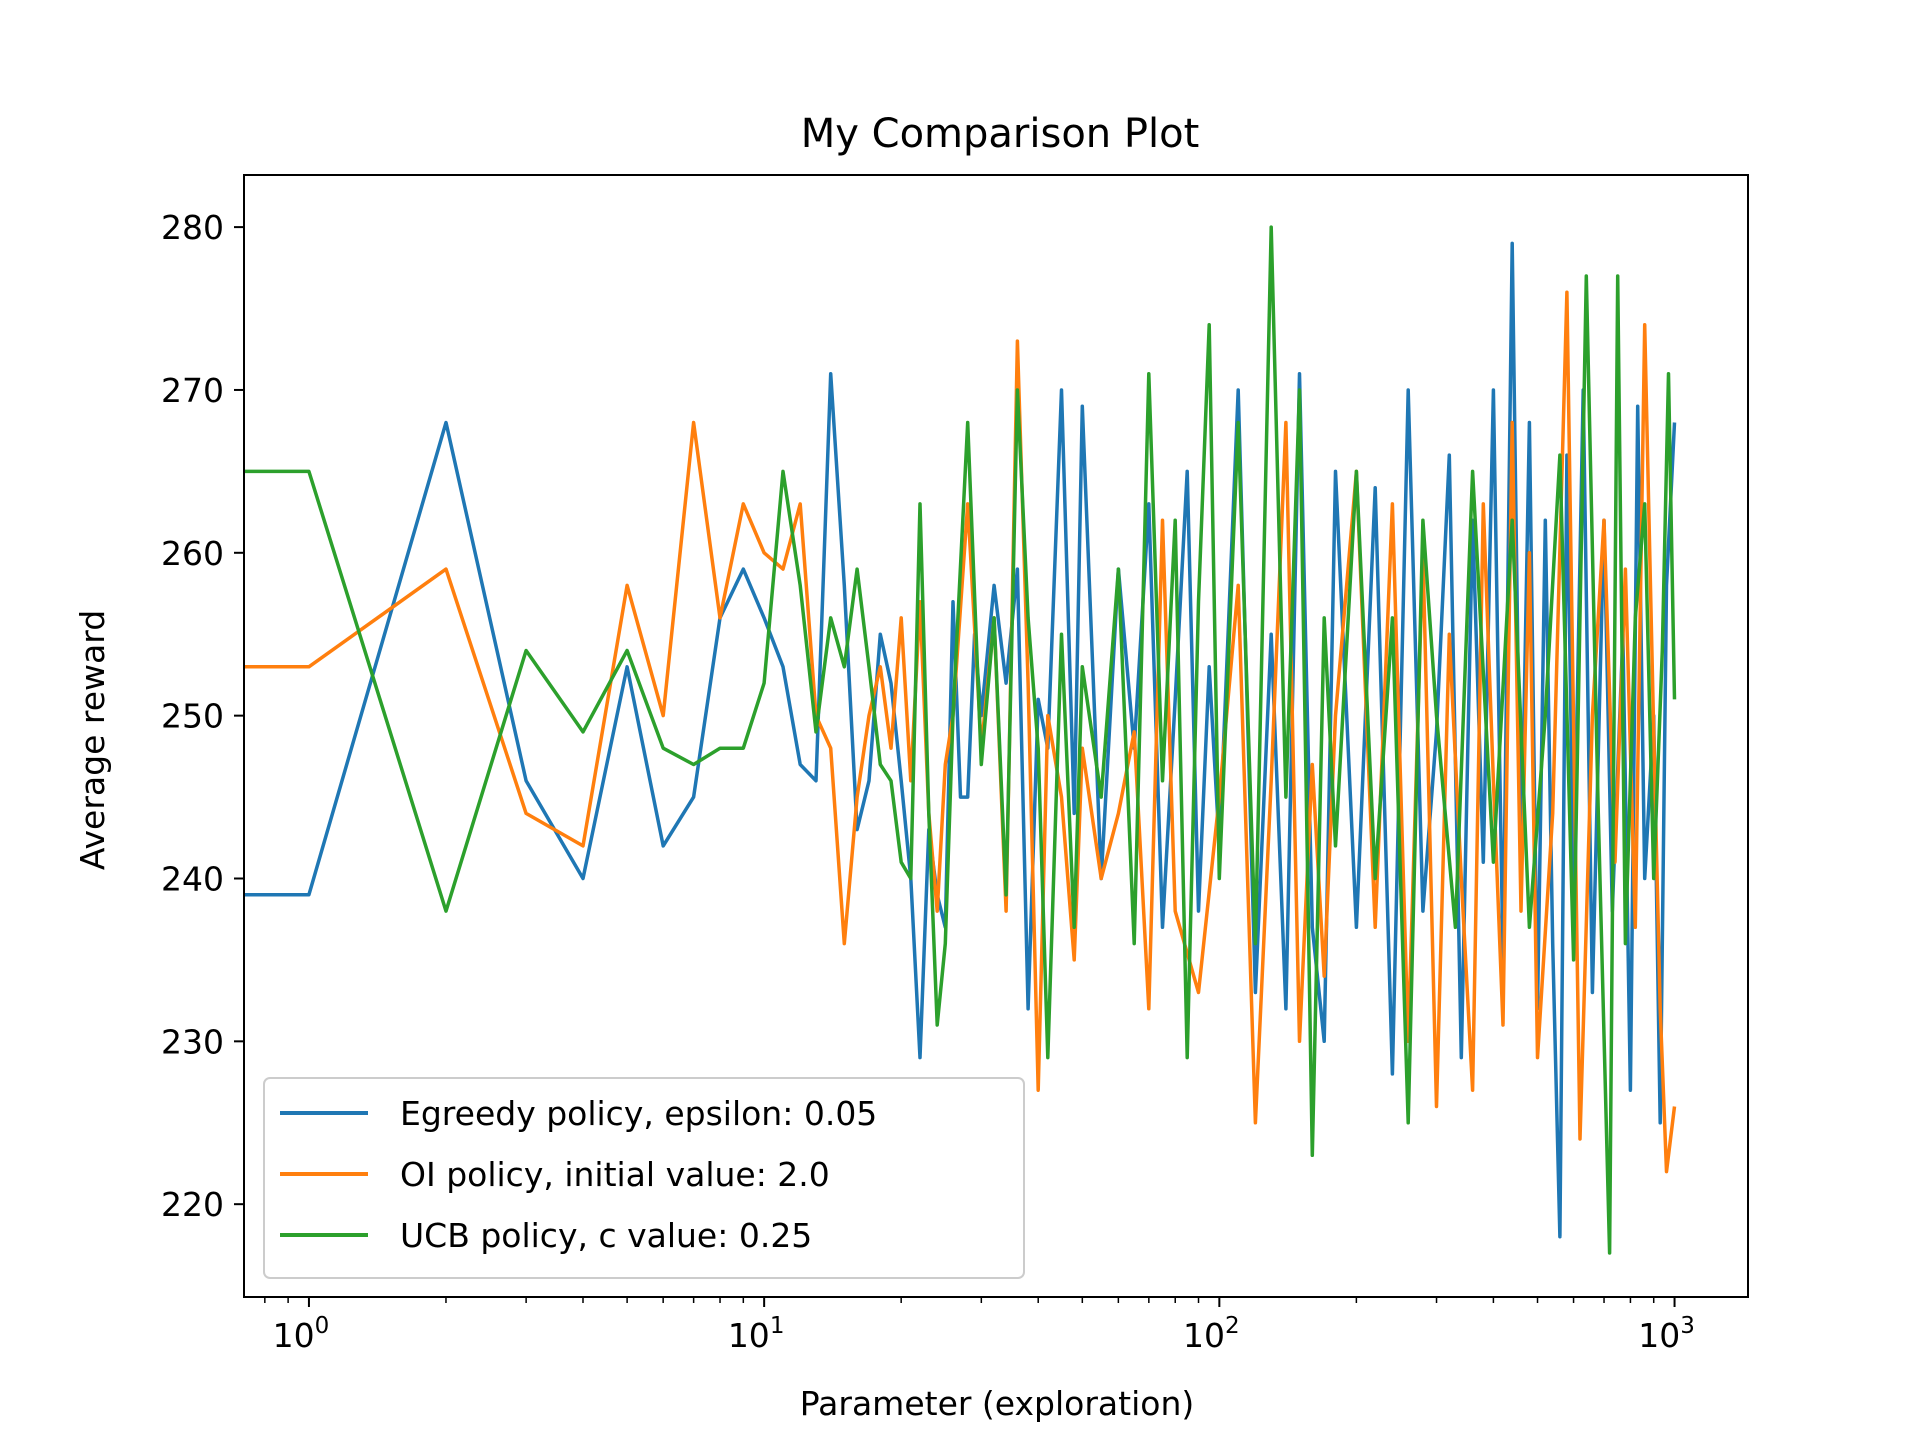  I want to click on x-axis-label: Parameter (exploration), so click(997, 1403).